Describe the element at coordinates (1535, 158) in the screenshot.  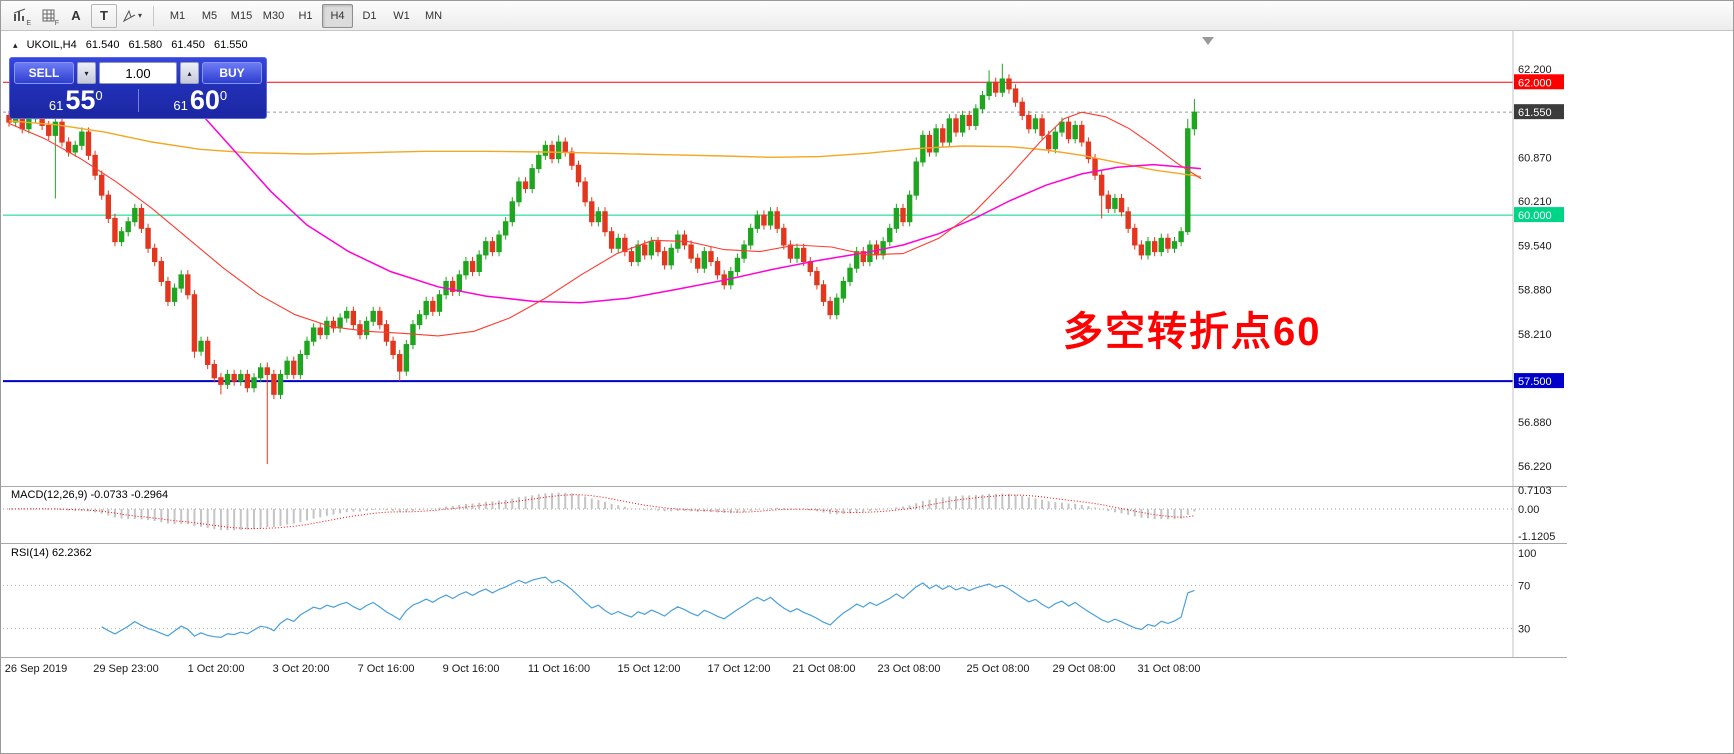
I see `svg-text: 60.870` at that location.